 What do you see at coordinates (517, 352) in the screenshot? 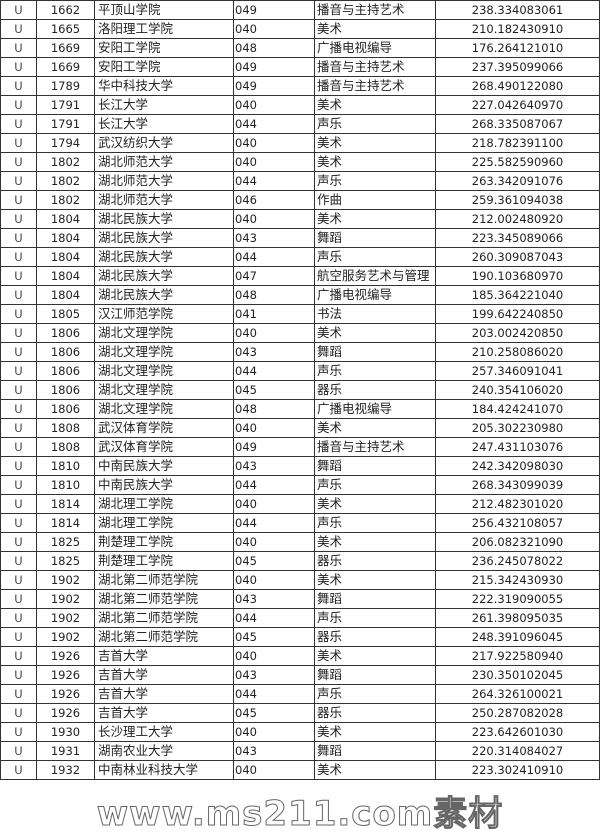
I see `score-cell: 210.258086020` at bounding box center [517, 352].